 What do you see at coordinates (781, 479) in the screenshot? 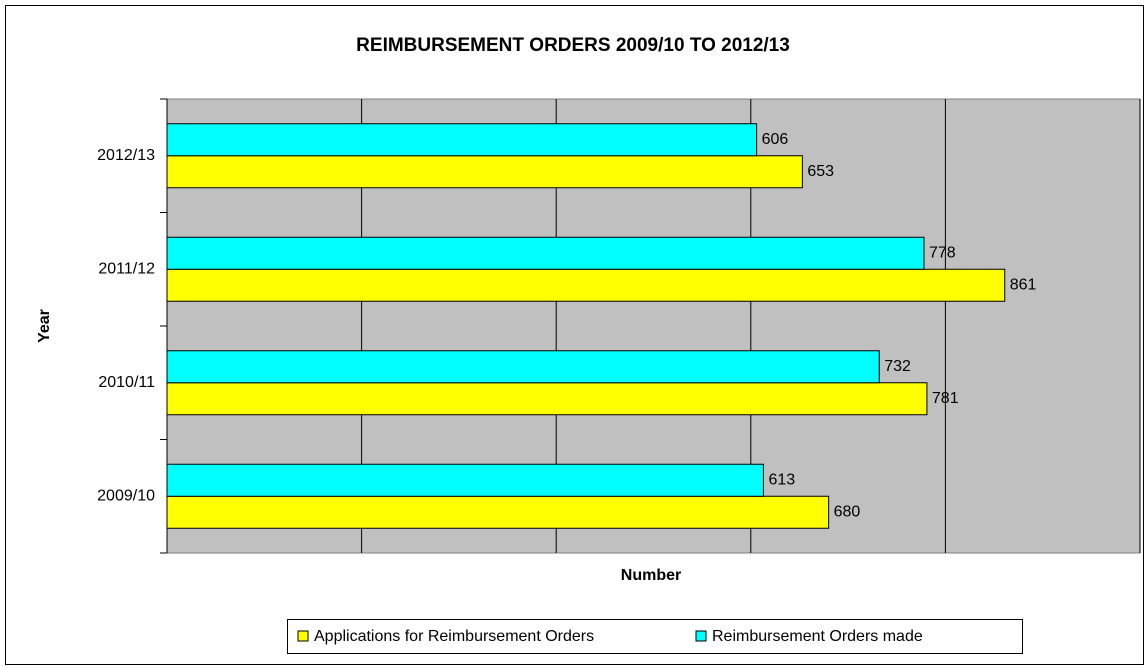
I see `data-label: 613` at bounding box center [781, 479].